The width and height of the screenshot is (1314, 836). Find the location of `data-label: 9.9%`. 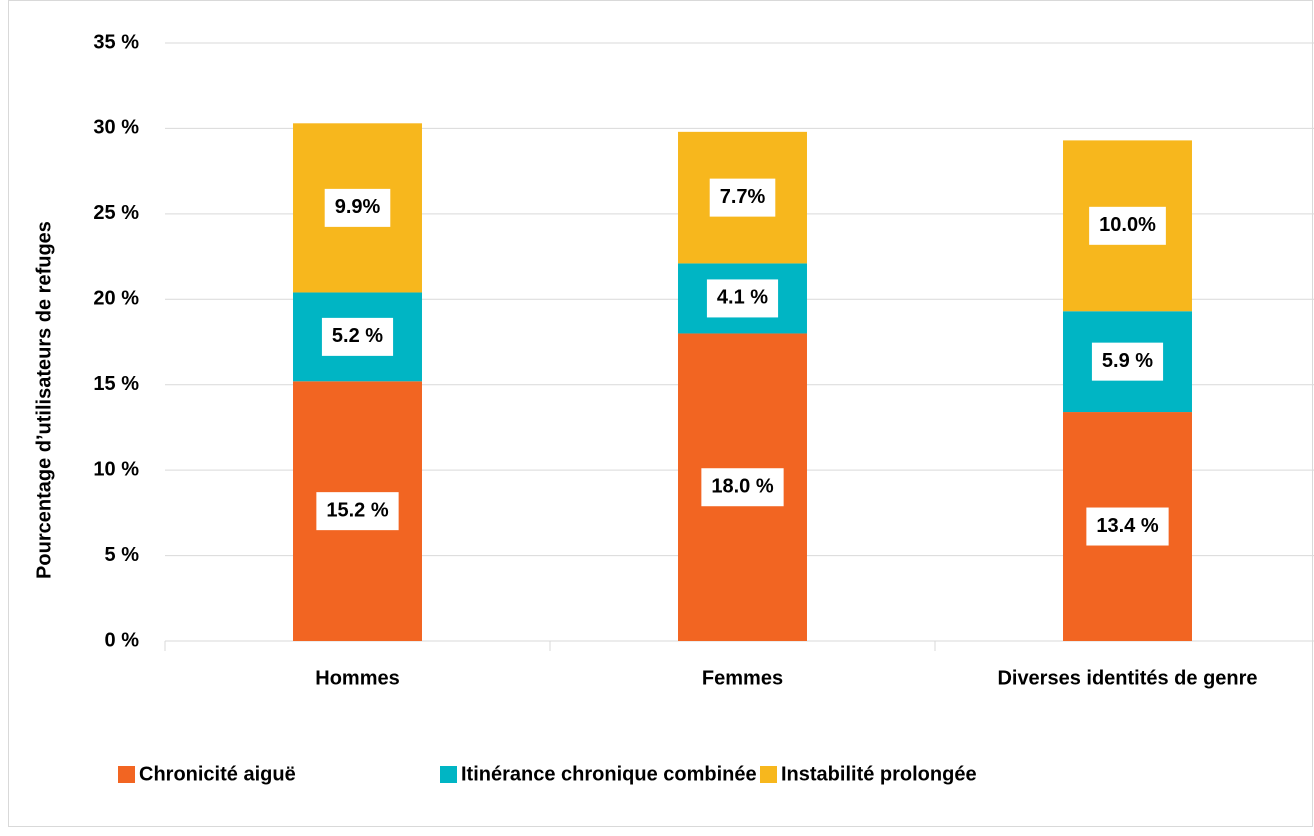

data-label: 9.9% is located at coordinates (358, 207).